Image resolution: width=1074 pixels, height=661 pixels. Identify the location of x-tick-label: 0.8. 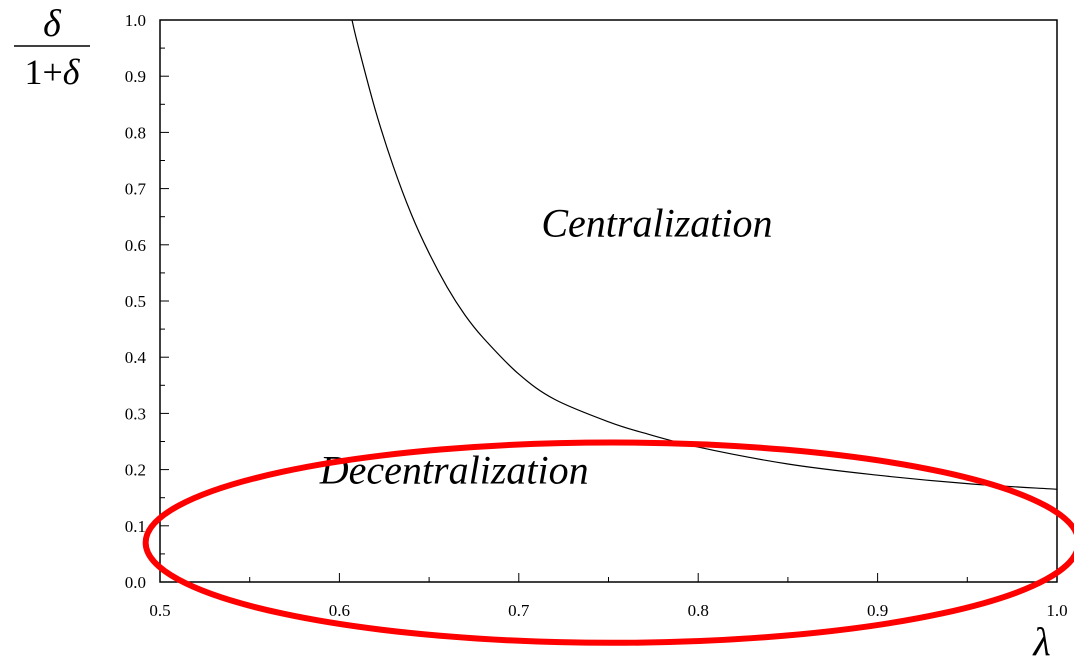
(698, 610).